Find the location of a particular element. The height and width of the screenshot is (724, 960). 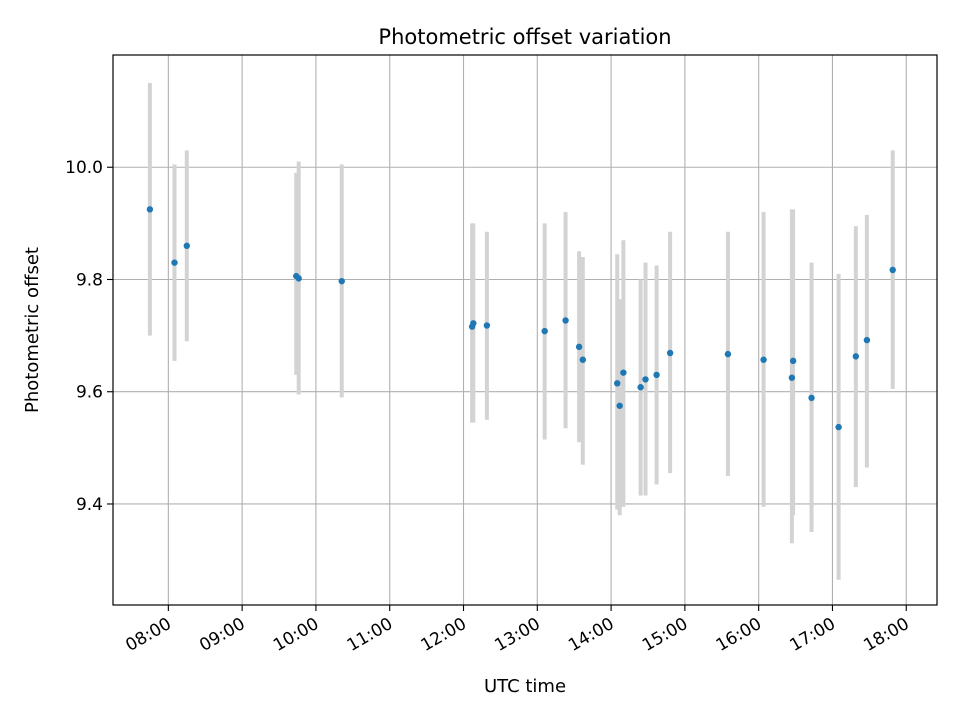

x-tick-label: 14:00 is located at coordinates (591, 635).